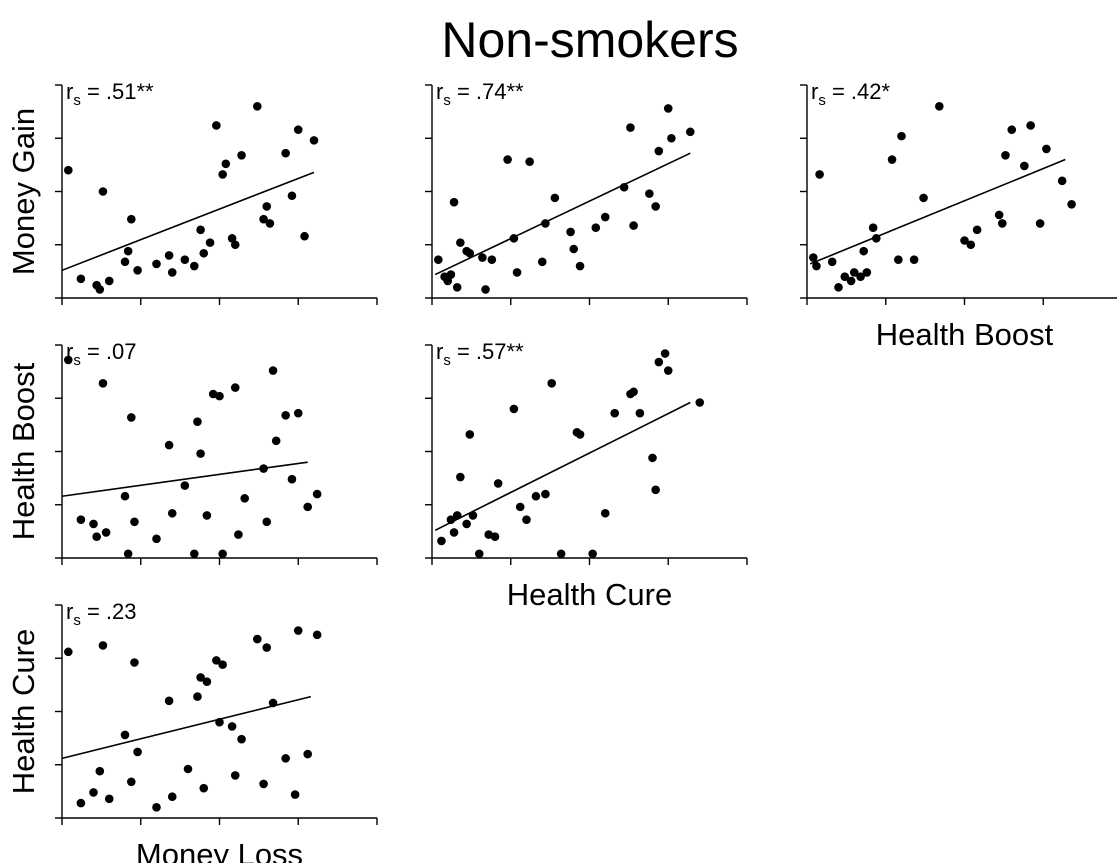 Image resolution: width=1117 pixels, height=863 pixels. Describe the element at coordinates (192, 192) in the screenshot. I see `scatter-panel-1: rs = .51** Money Gain` at that location.